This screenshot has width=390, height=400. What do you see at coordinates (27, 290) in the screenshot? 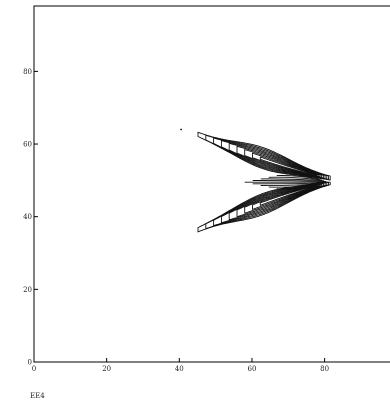
I see `y-tick-label: 20` at bounding box center [27, 290].